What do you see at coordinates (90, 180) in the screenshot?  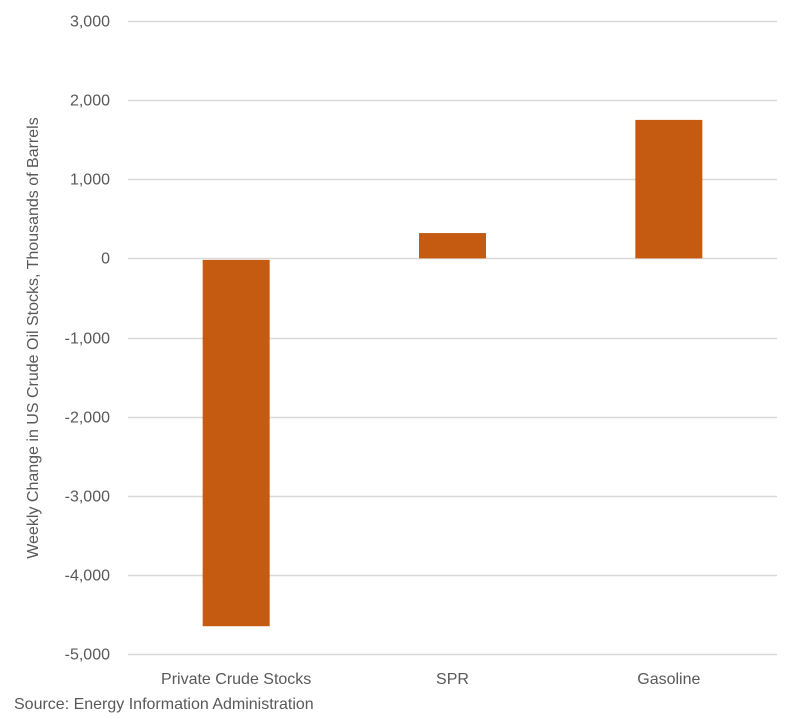 I see `y-tick-label: 1,000` at bounding box center [90, 180].